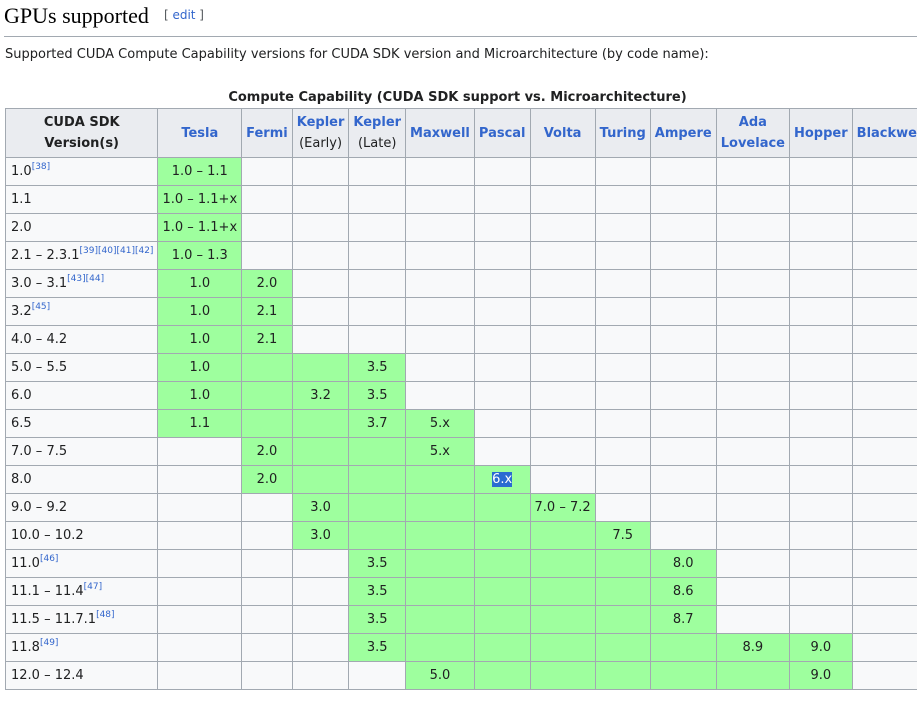 The width and height of the screenshot is (917, 708). I want to click on column-header-link: Ampere, so click(683, 133).